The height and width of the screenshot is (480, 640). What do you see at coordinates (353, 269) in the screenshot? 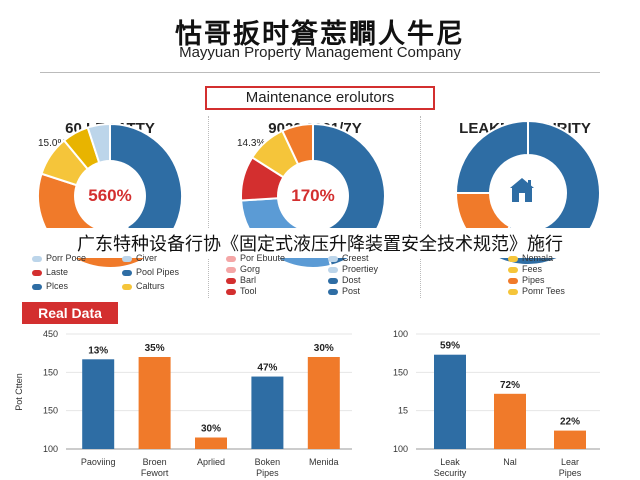
I see `legend-item: Proertiey` at bounding box center [353, 269].